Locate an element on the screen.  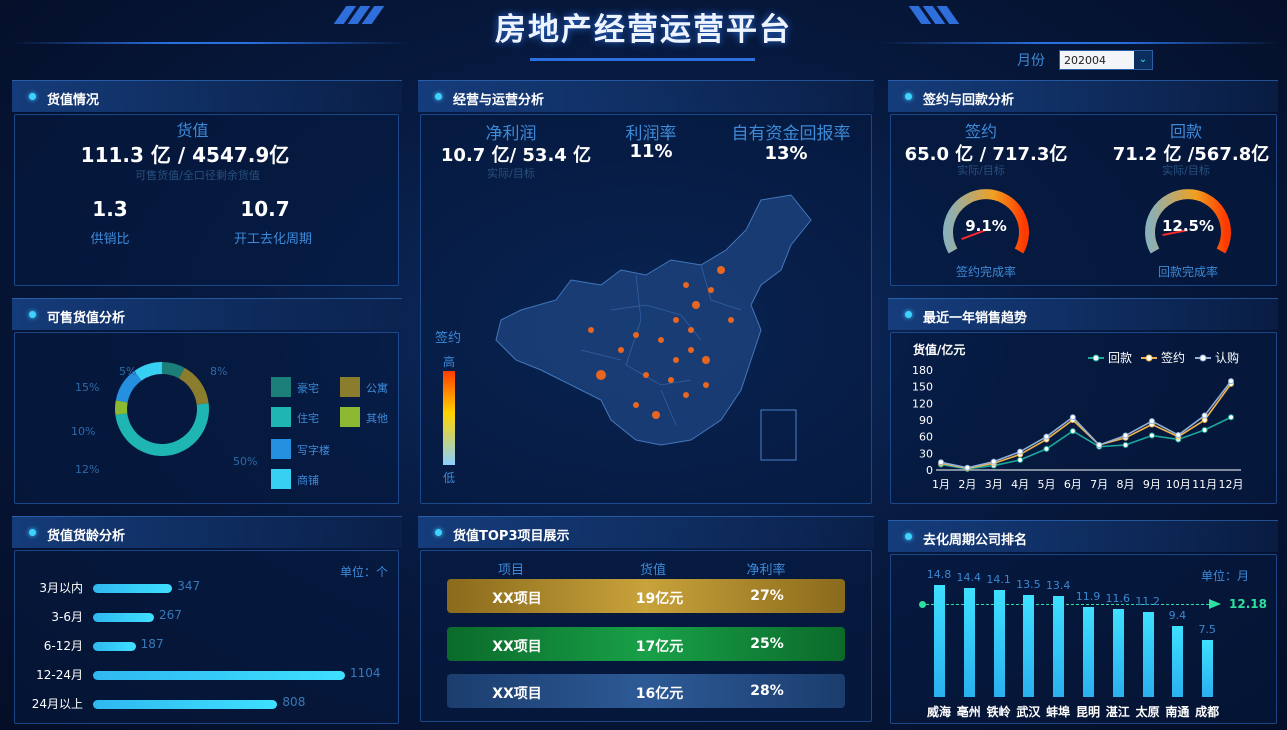
rank-bar-value: 11.6 is located at coordinates (1118, 599).